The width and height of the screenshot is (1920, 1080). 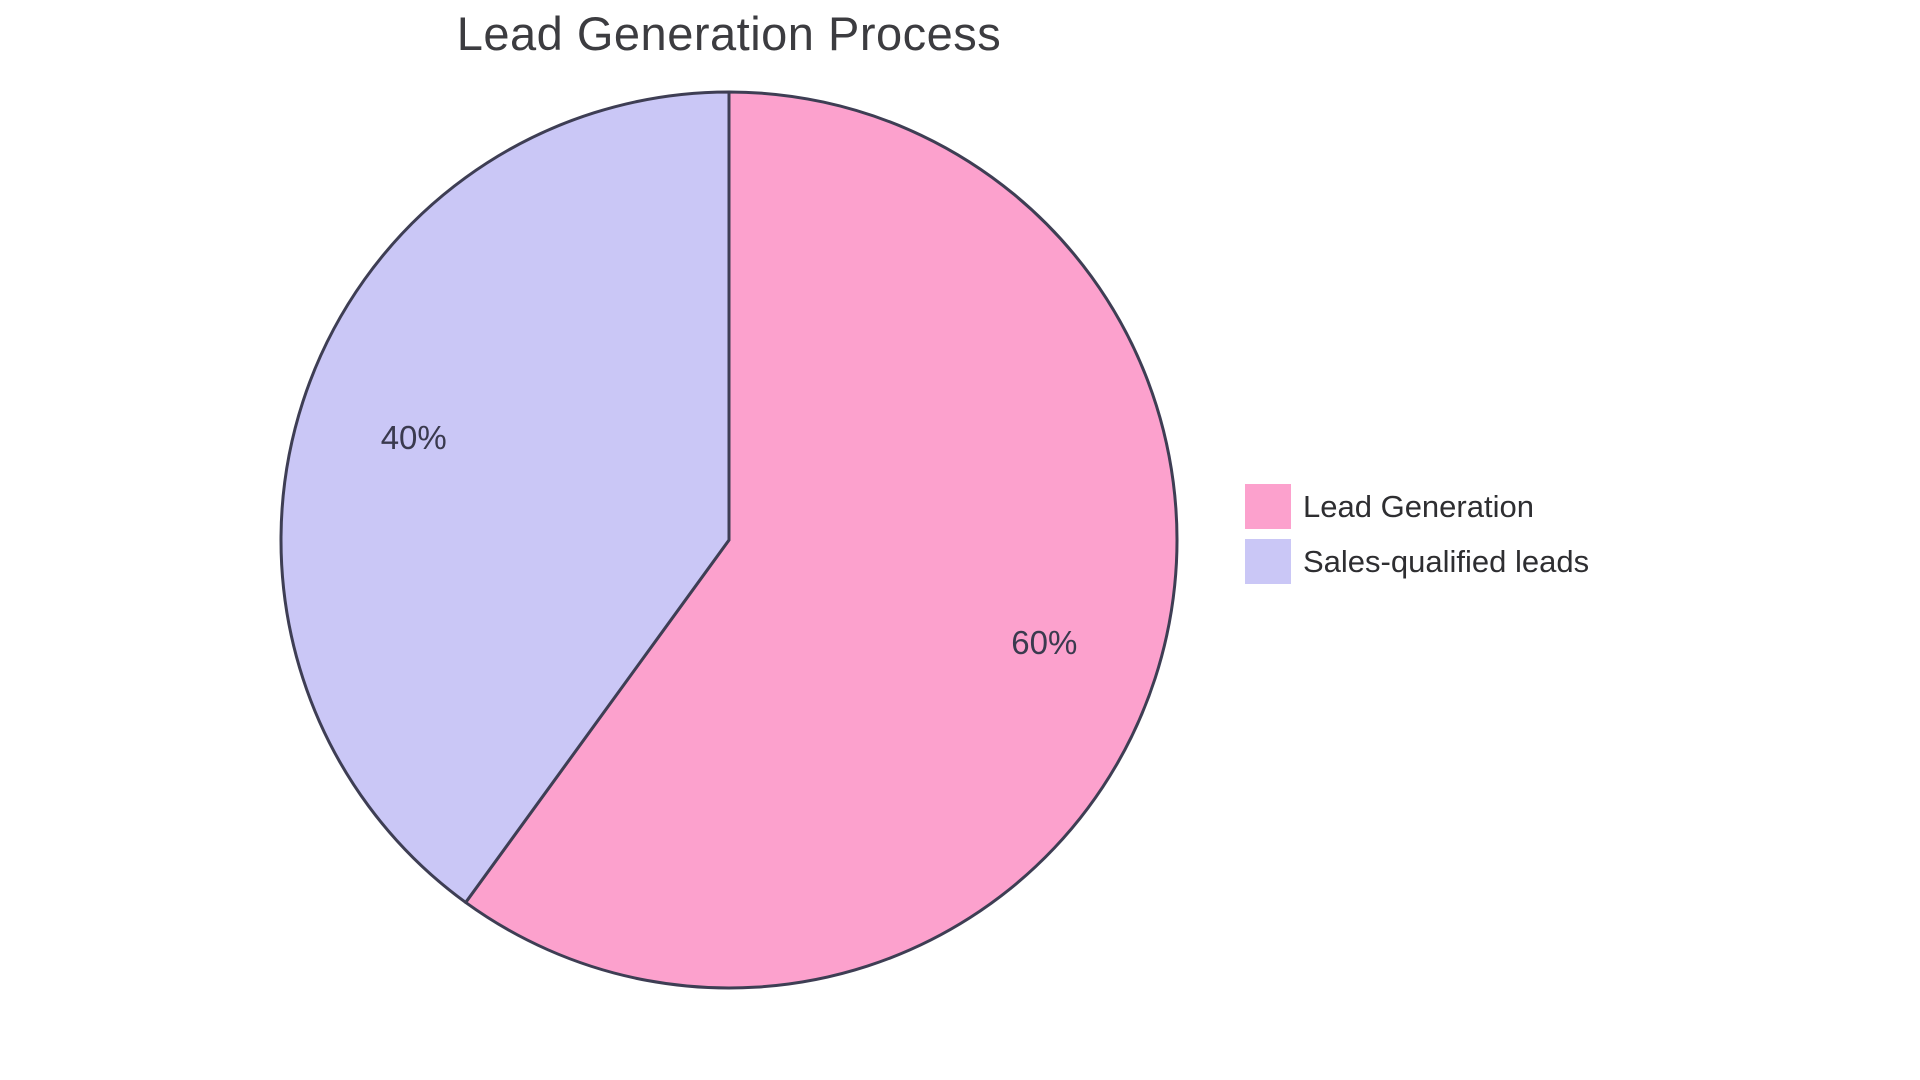 I want to click on legend-item-sales-qualified-leads: Sales-qualified leads, so click(x=1417, y=561).